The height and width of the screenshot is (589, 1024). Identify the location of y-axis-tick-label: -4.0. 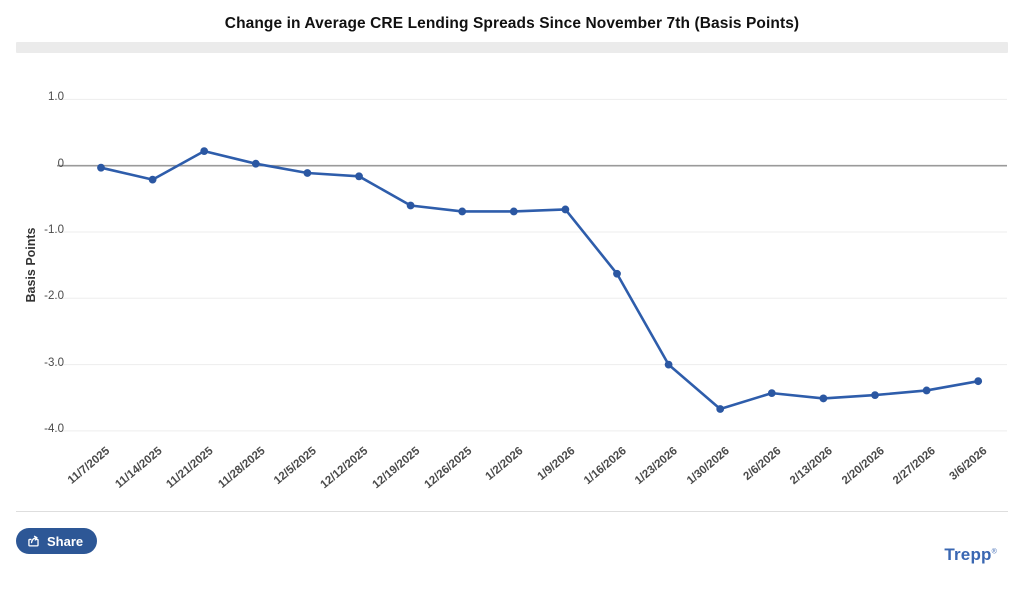
(54, 428).